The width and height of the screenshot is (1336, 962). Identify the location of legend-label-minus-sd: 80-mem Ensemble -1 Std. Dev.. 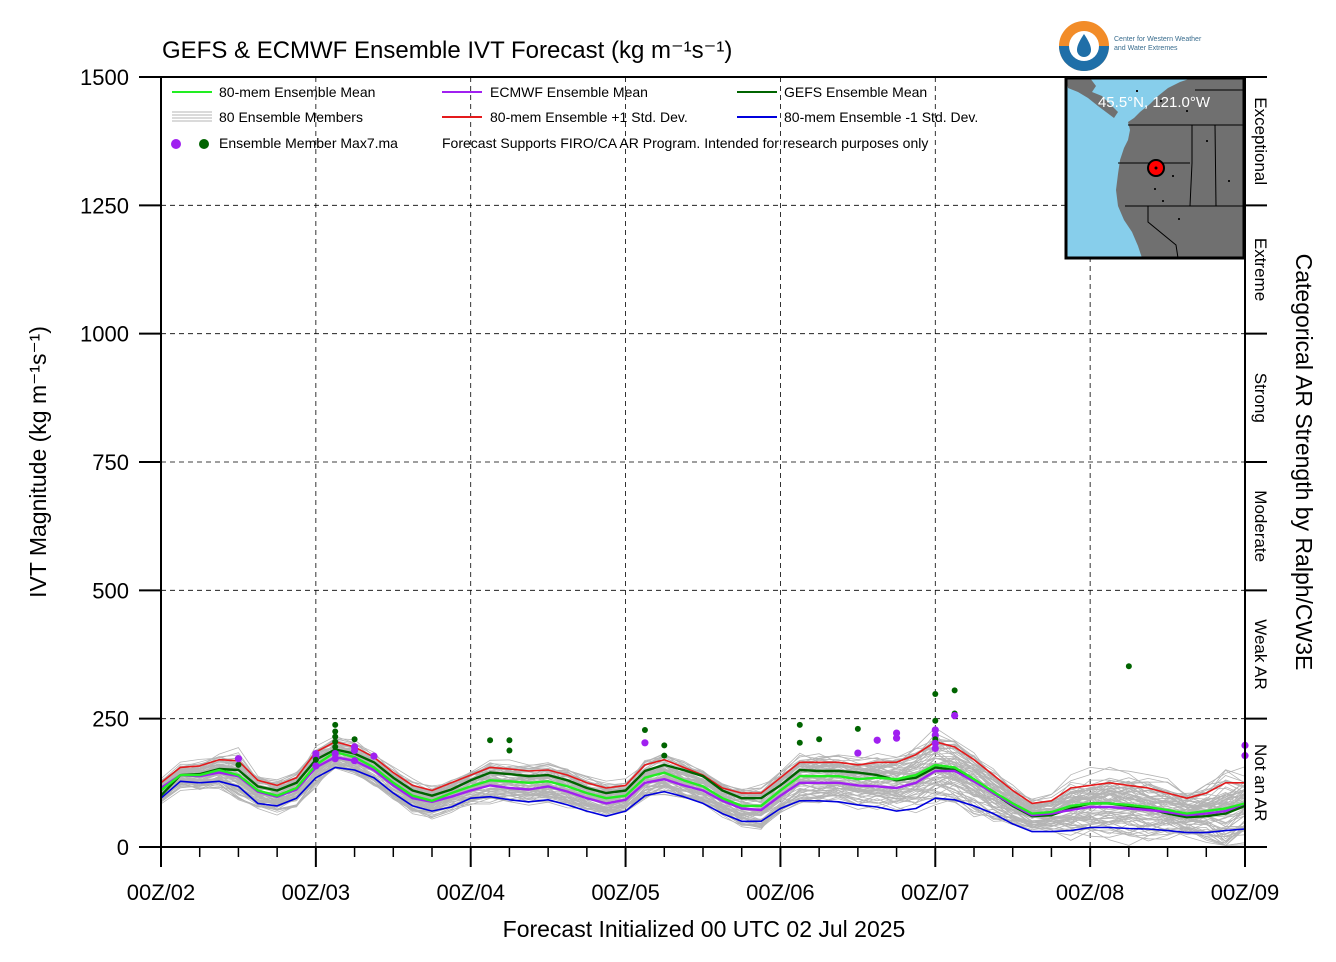
(881, 117).